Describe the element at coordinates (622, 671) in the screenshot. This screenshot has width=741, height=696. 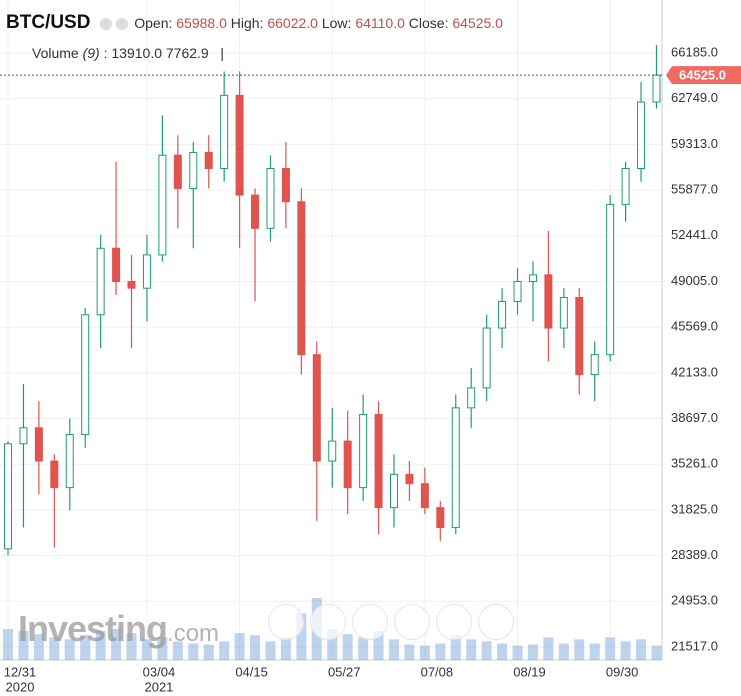
I see `x-tick-label: 09/30` at that location.